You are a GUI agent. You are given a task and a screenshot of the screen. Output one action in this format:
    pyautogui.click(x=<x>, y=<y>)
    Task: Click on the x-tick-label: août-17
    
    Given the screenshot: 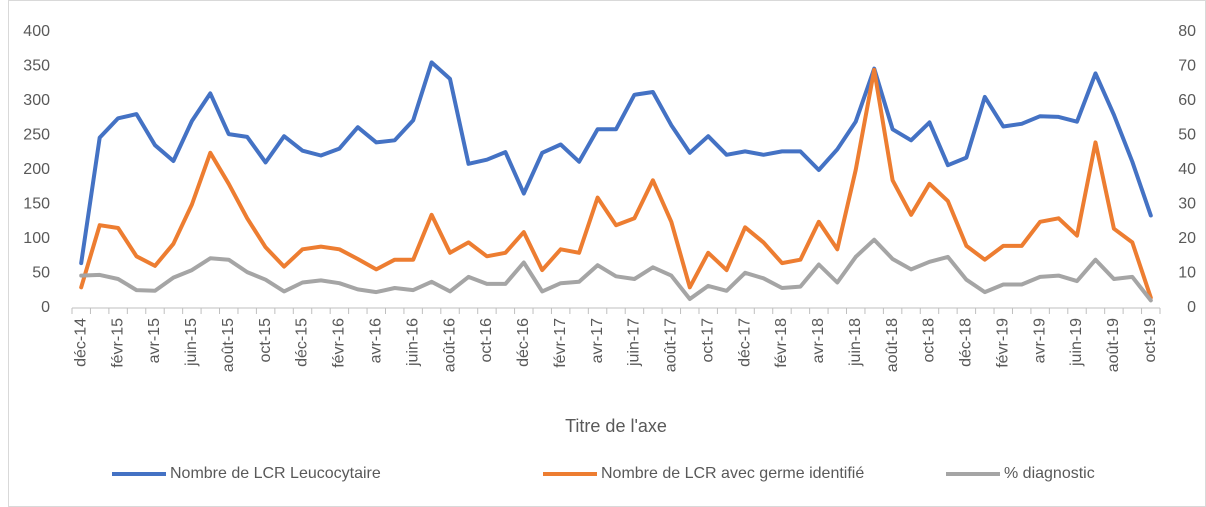 What is the action you would take?
    pyautogui.click(x=671, y=345)
    